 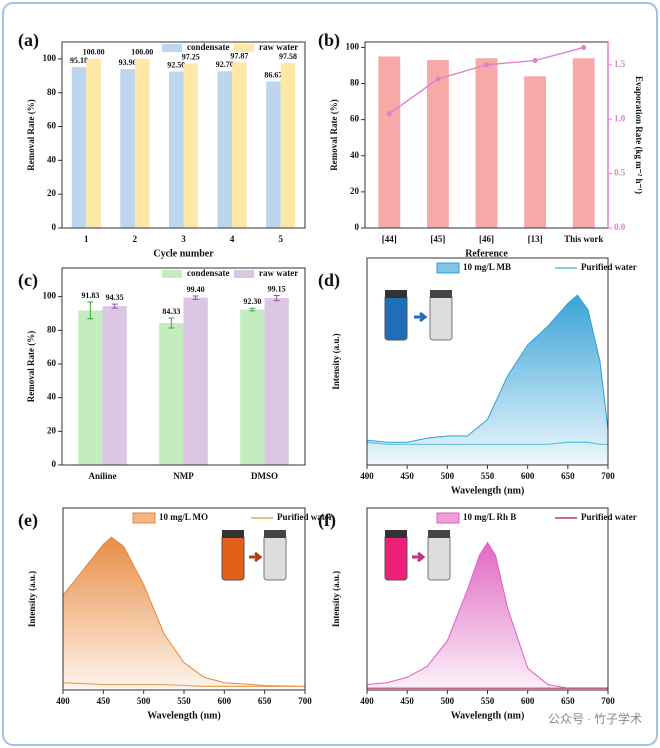 What do you see at coordinates (28, 40) in the screenshot?
I see `panel-label: (a)` at bounding box center [28, 40].